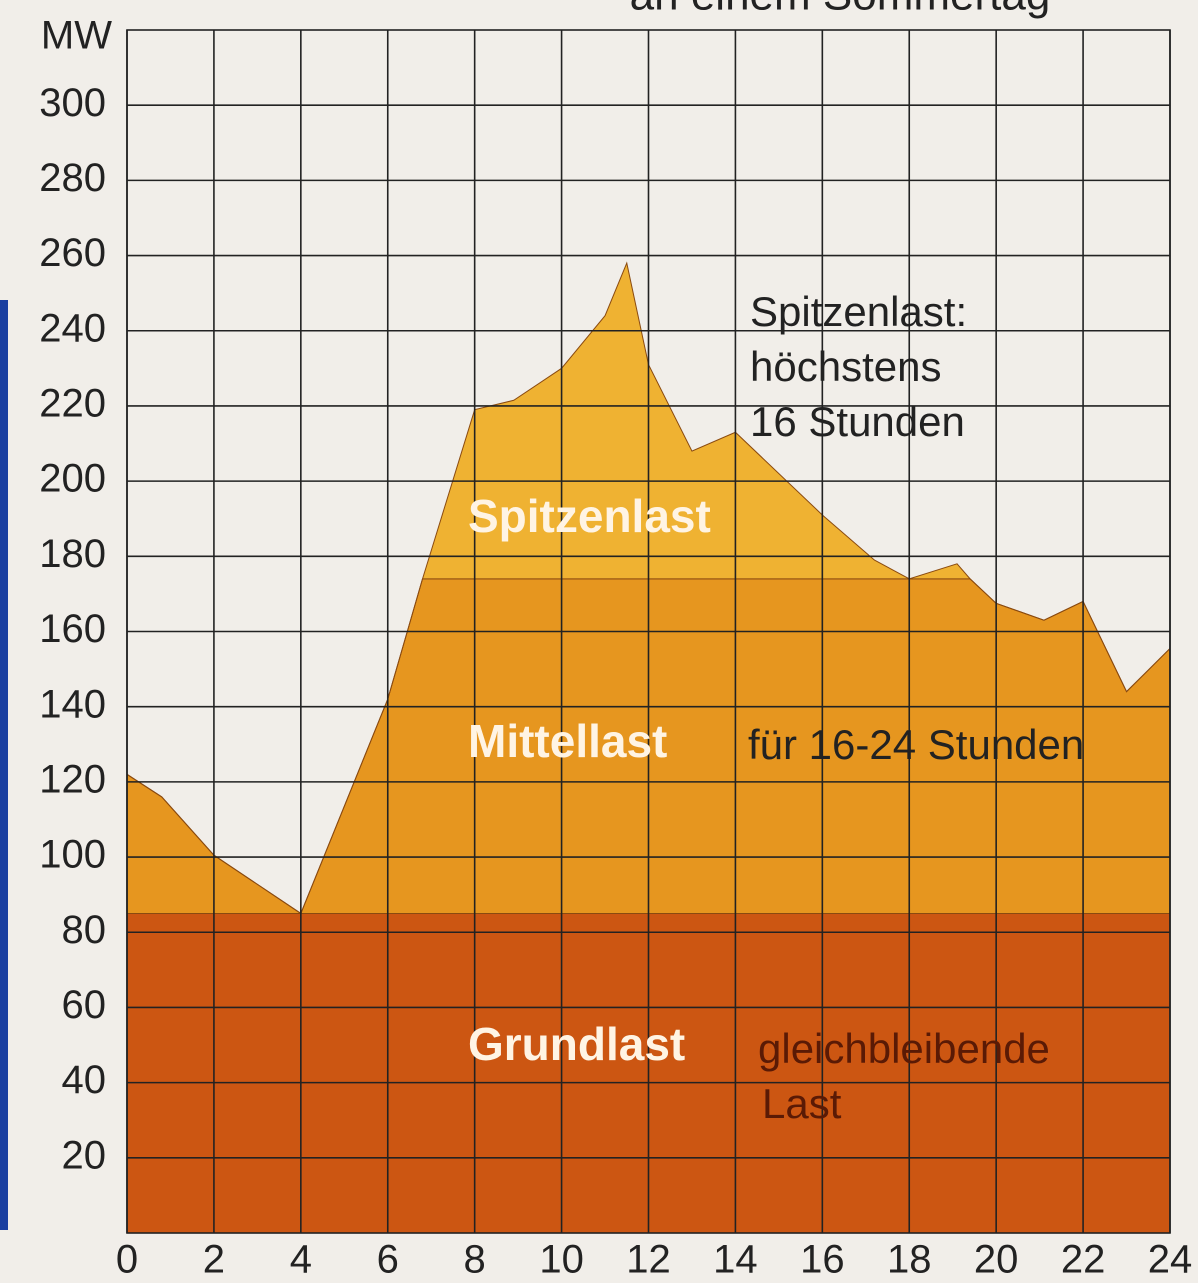 Image resolution: width=1198 pixels, height=1283 pixels. Describe the element at coordinates (576, 1044) in the screenshot. I see `series-label: Grundlast` at that location.